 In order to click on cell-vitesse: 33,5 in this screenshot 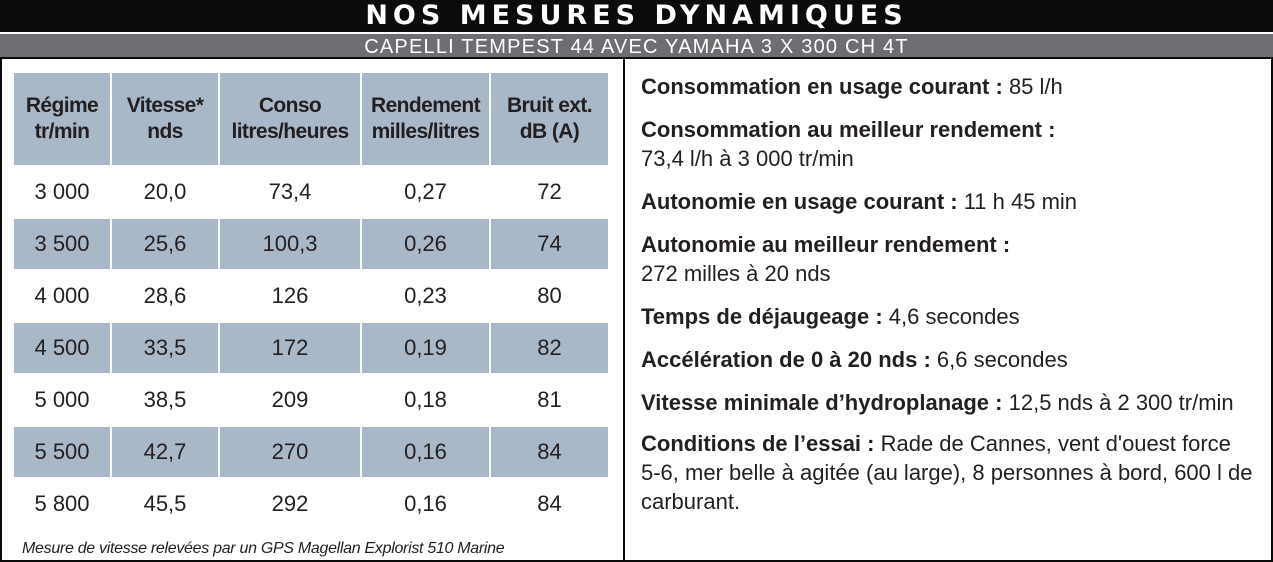, I will do `click(165, 348)`.